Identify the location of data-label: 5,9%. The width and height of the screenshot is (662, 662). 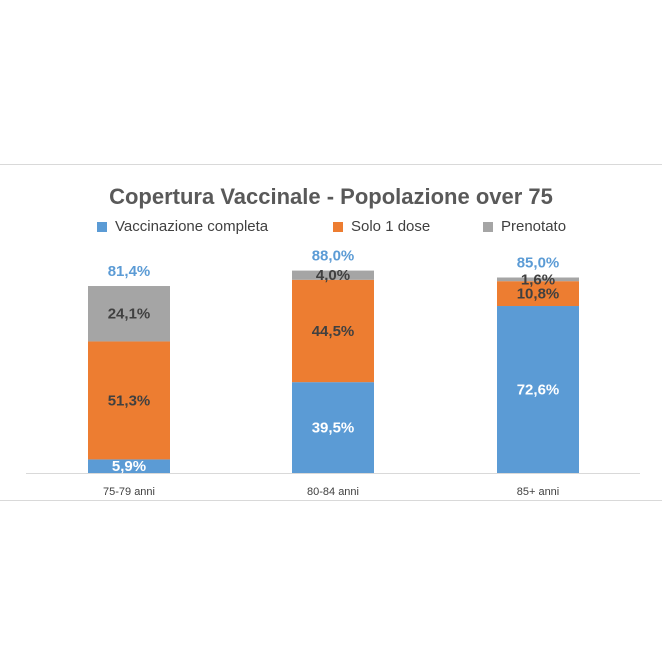
(129, 466).